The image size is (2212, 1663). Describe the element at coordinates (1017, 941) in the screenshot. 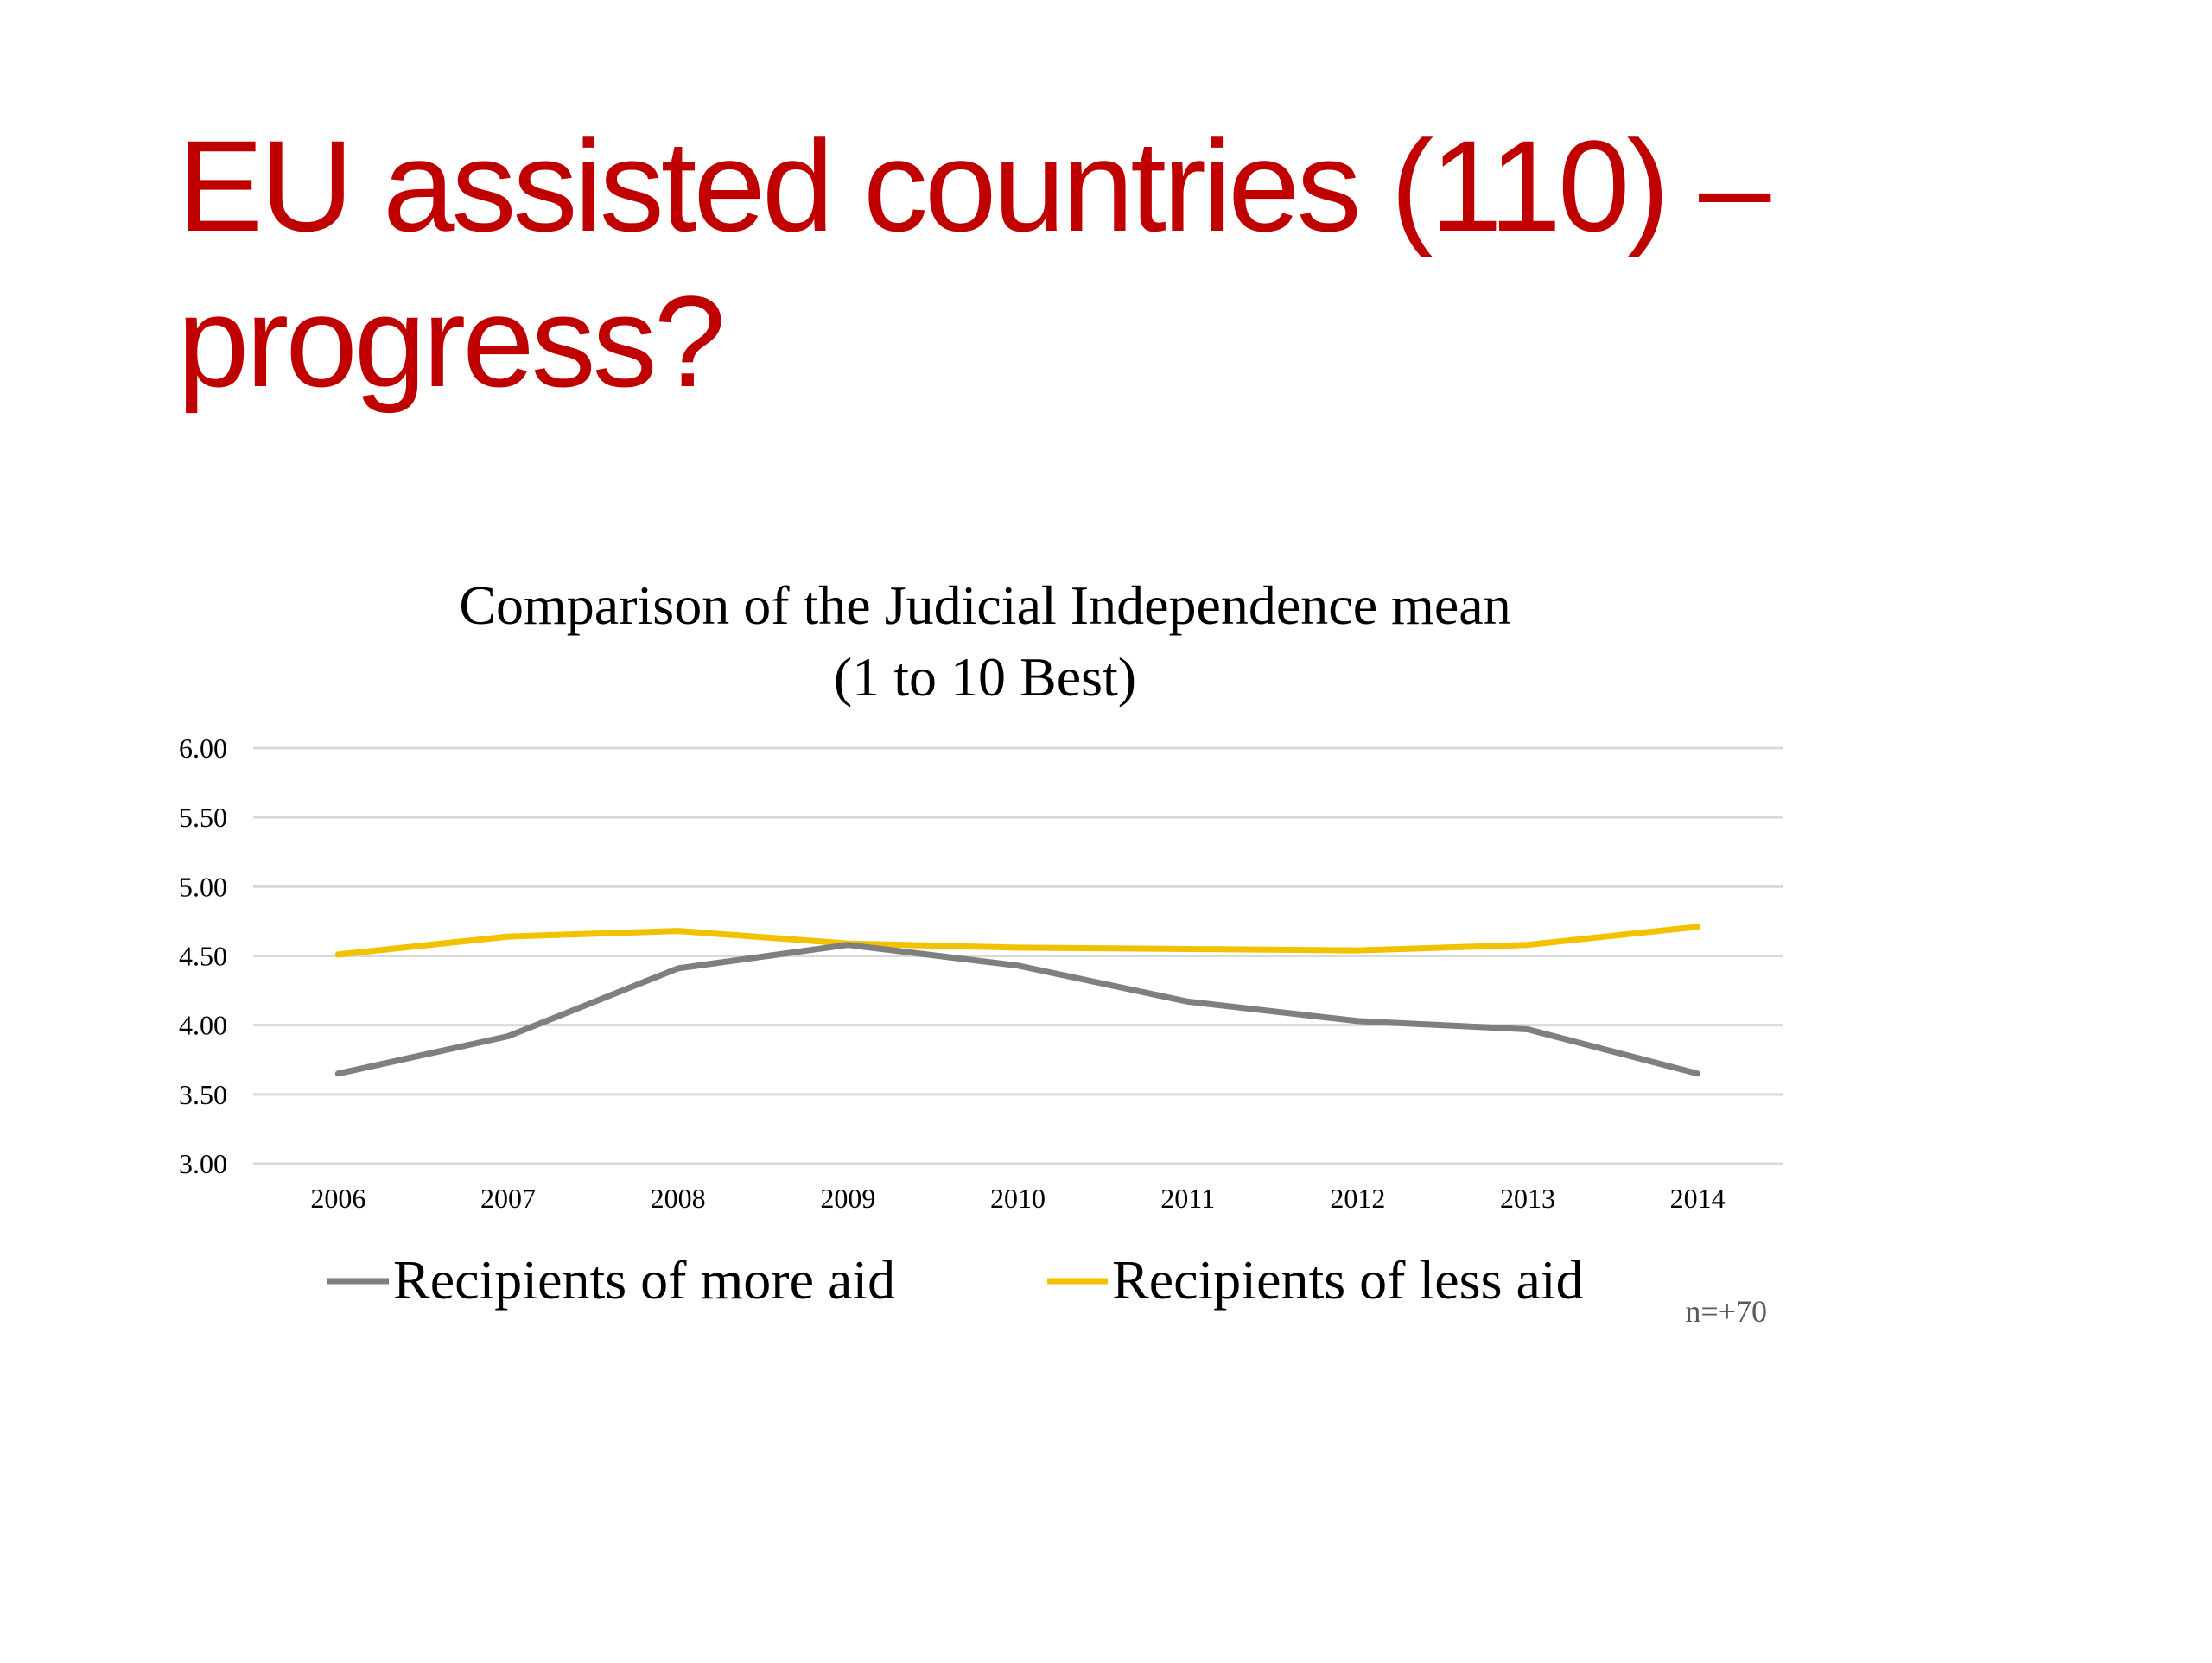

I see `series-line-less-aid` at that location.